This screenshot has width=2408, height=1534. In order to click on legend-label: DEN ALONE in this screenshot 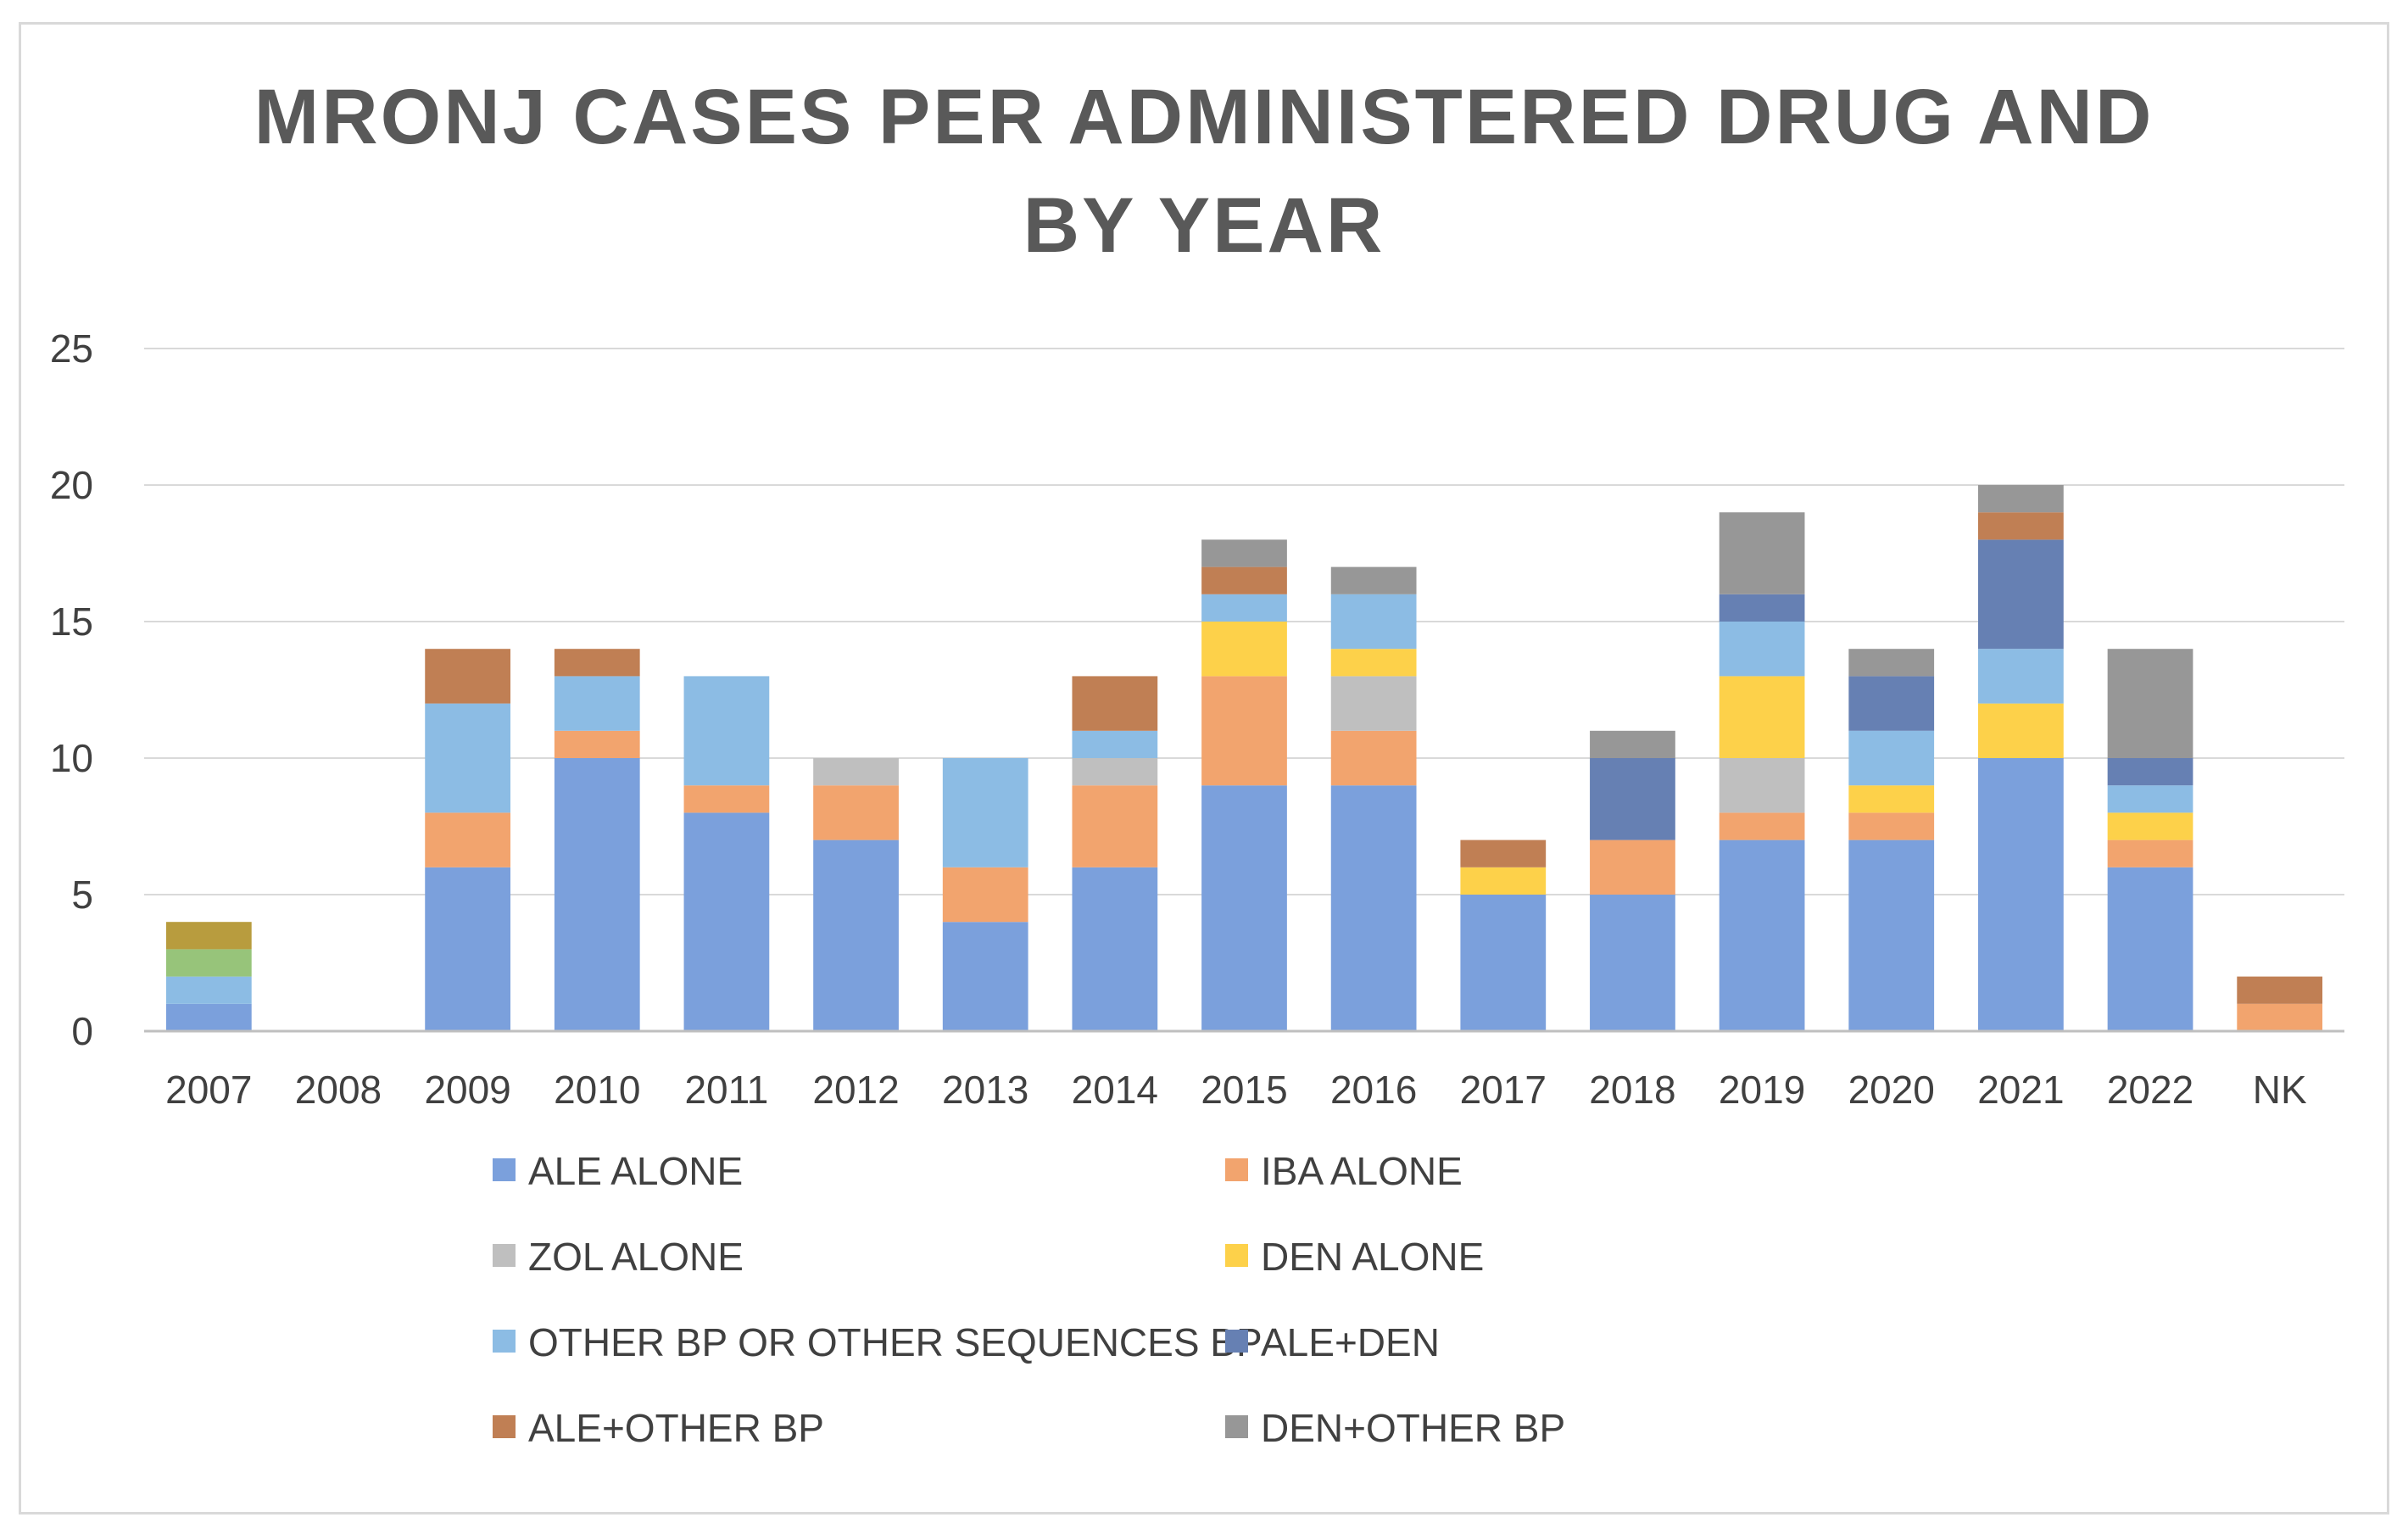, I will do `click(1373, 1257)`.